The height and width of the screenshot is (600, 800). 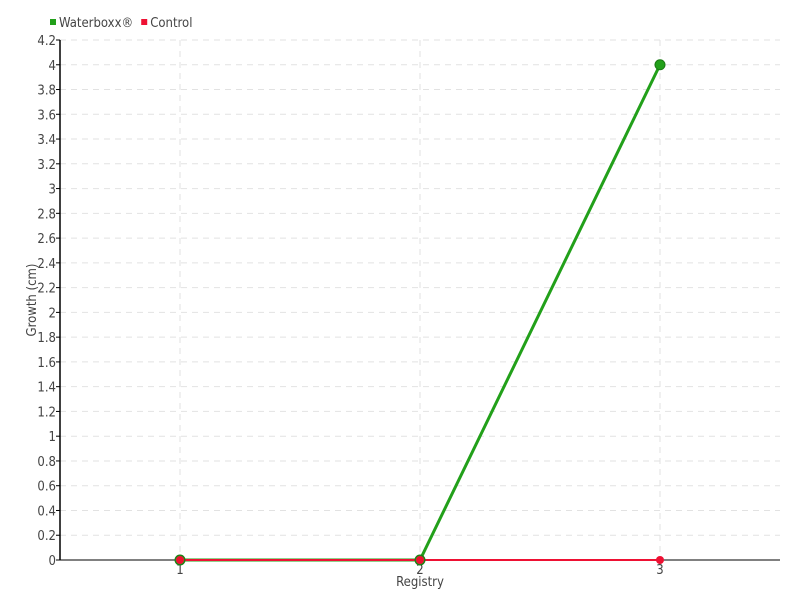 I want to click on legend: Waterboxx® Control, so click(x=121, y=23).